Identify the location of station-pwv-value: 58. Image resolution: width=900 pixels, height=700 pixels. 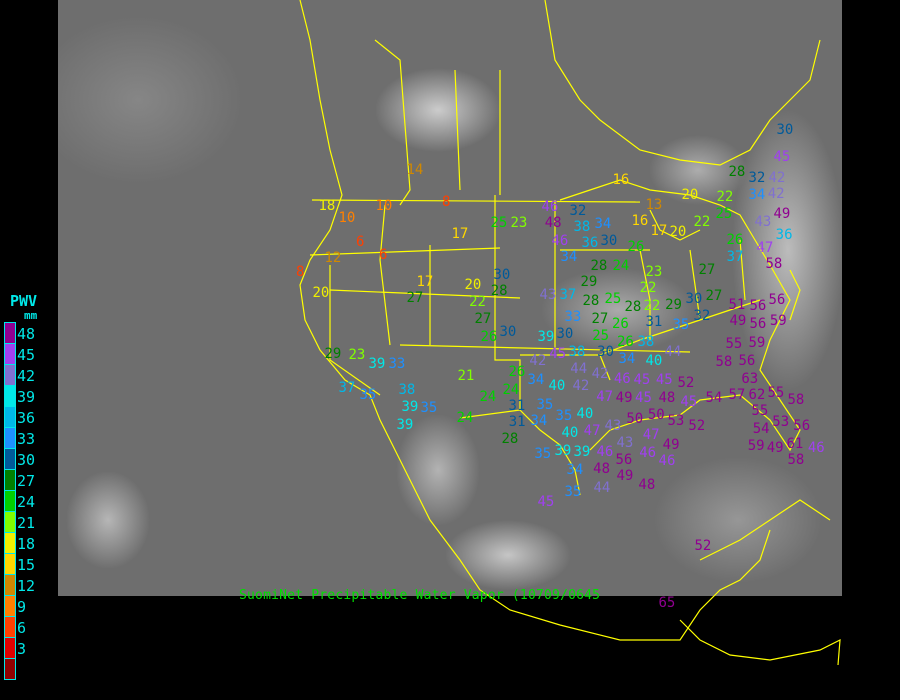
(796, 400).